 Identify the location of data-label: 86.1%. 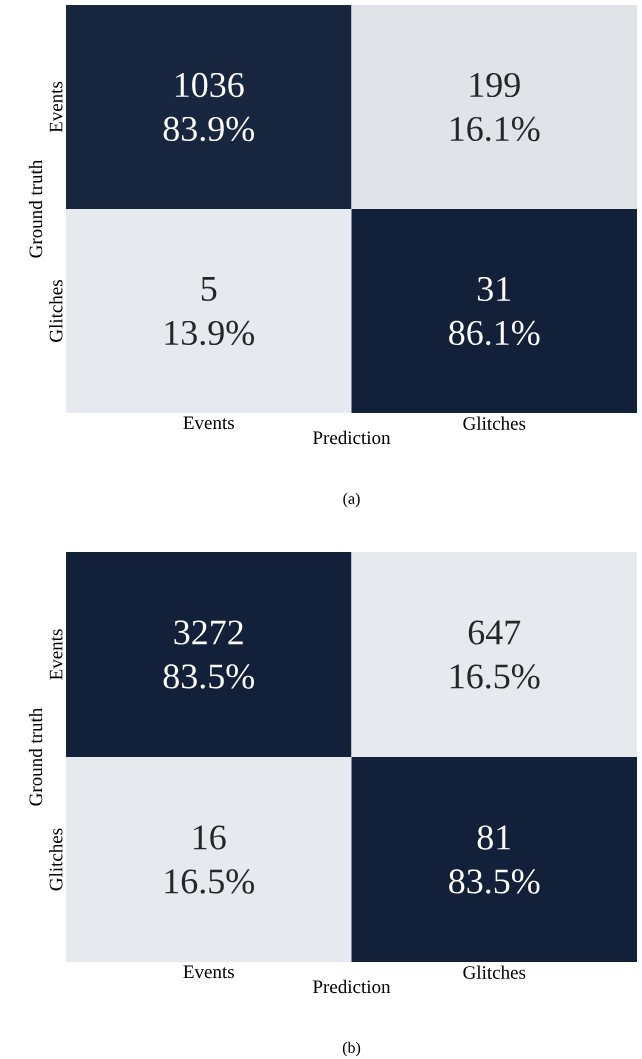
(494, 333).